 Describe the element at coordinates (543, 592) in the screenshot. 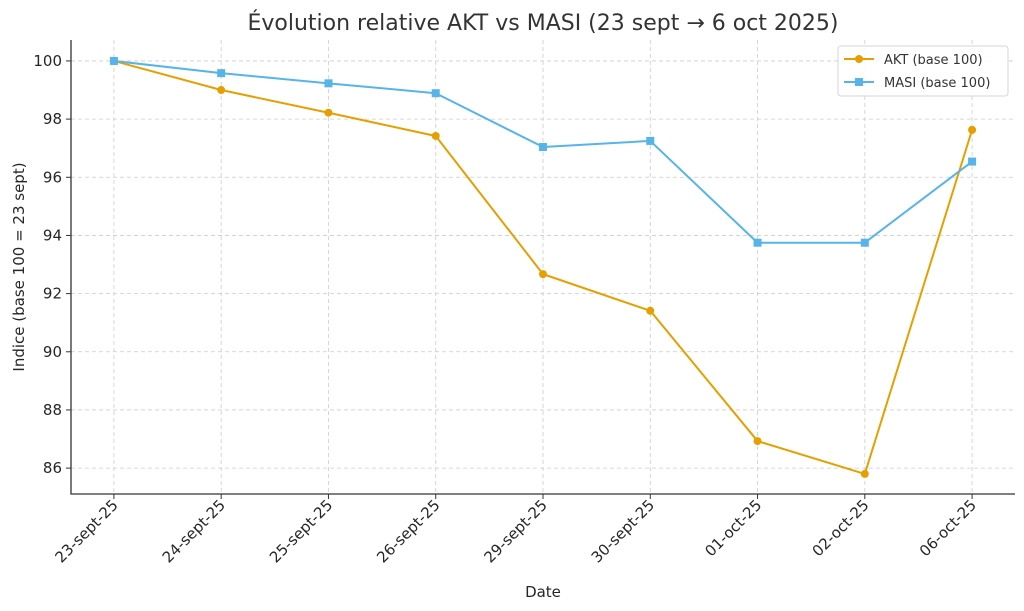

I see `x-axis-label: Date` at that location.